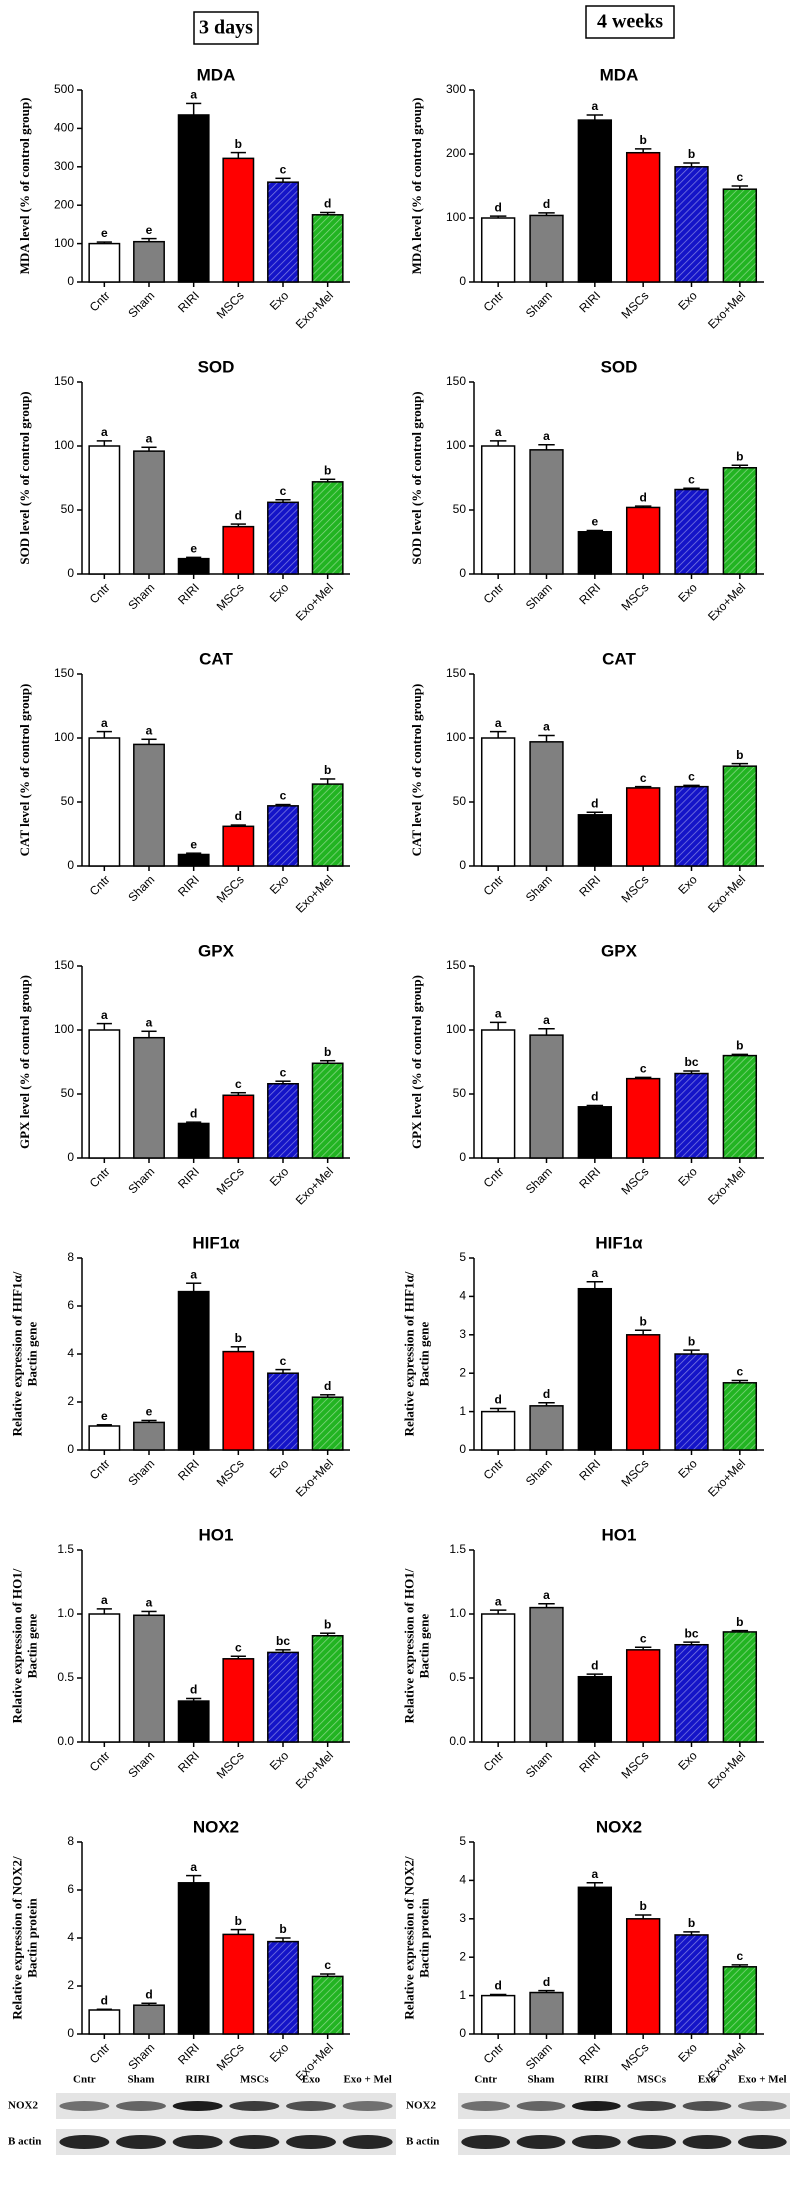  Describe the element at coordinates (24, 477) in the screenshot. I see `y-axis-label: SOD level (% of control group)` at that location.